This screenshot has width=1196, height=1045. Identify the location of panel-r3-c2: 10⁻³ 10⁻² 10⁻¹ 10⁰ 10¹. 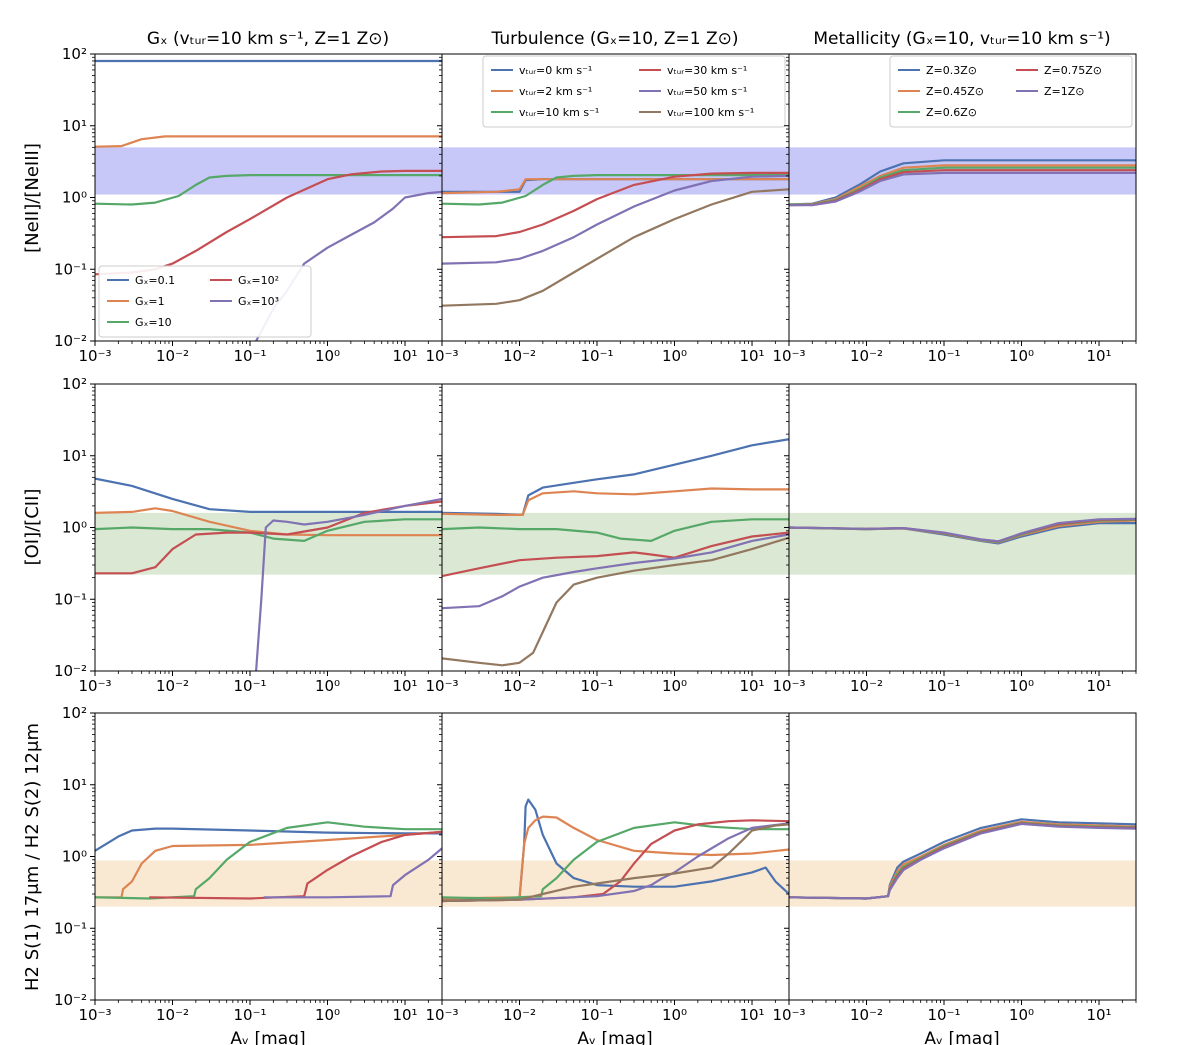
(607, 868).